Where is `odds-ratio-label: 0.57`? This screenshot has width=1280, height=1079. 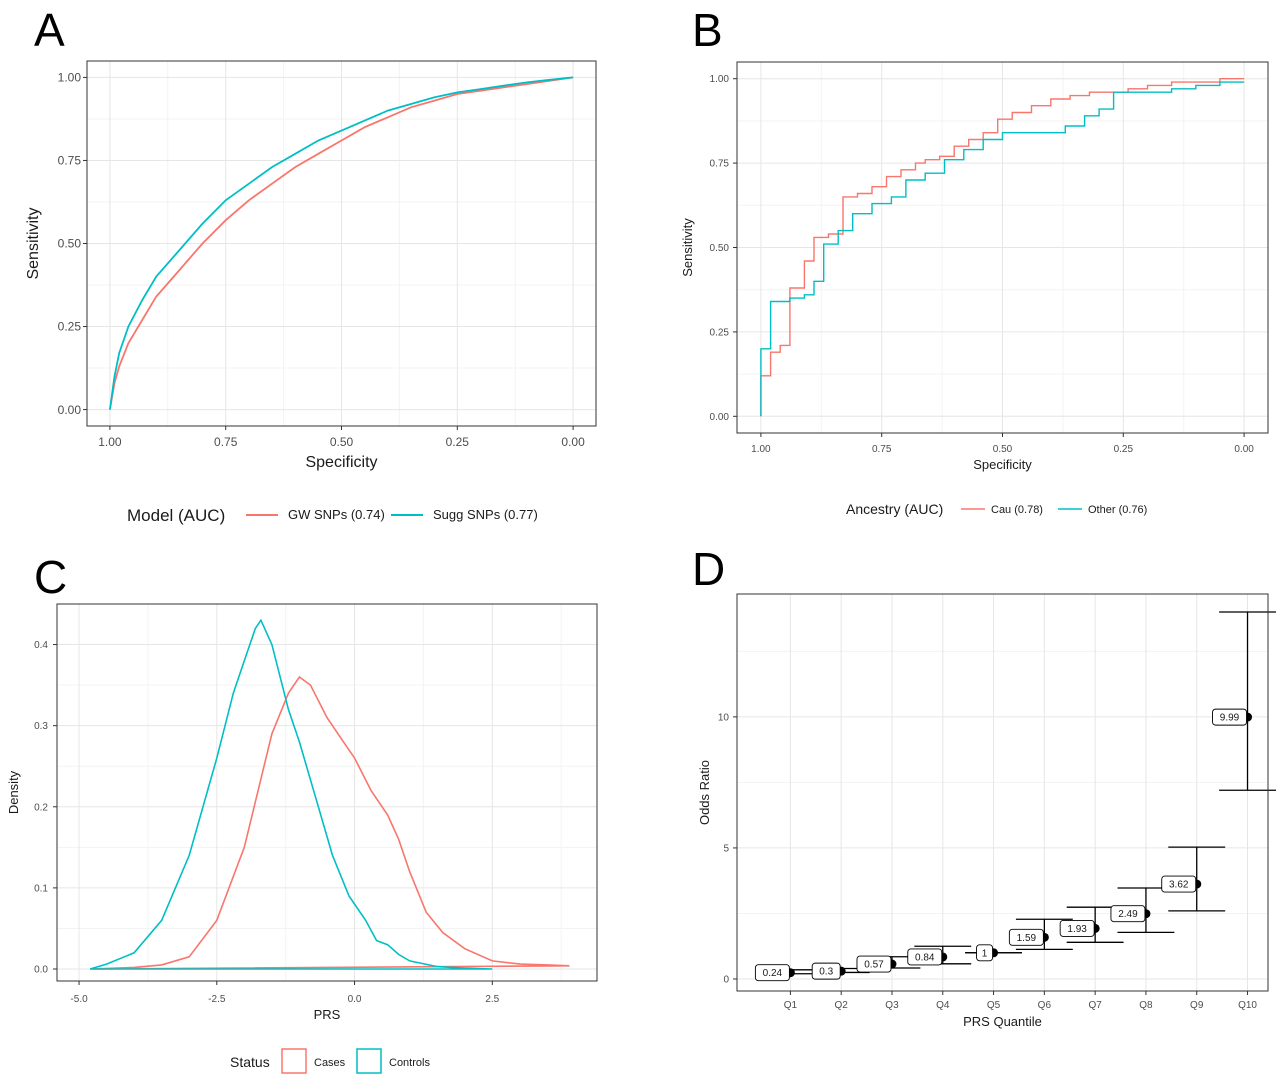 odds-ratio-label: 0.57 is located at coordinates (874, 965).